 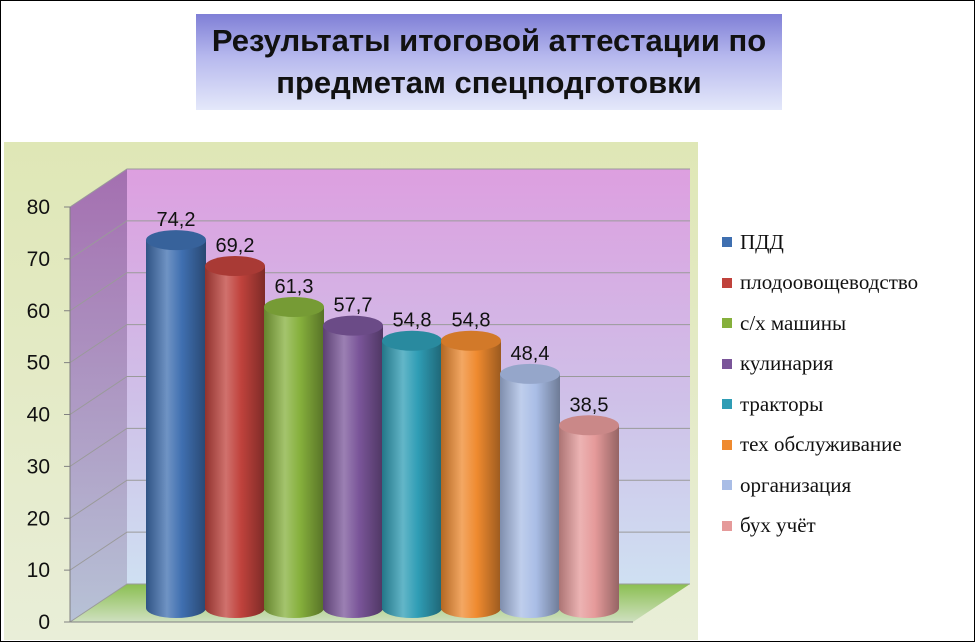 I want to click on legend-label: бух учёт, so click(x=778, y=525).